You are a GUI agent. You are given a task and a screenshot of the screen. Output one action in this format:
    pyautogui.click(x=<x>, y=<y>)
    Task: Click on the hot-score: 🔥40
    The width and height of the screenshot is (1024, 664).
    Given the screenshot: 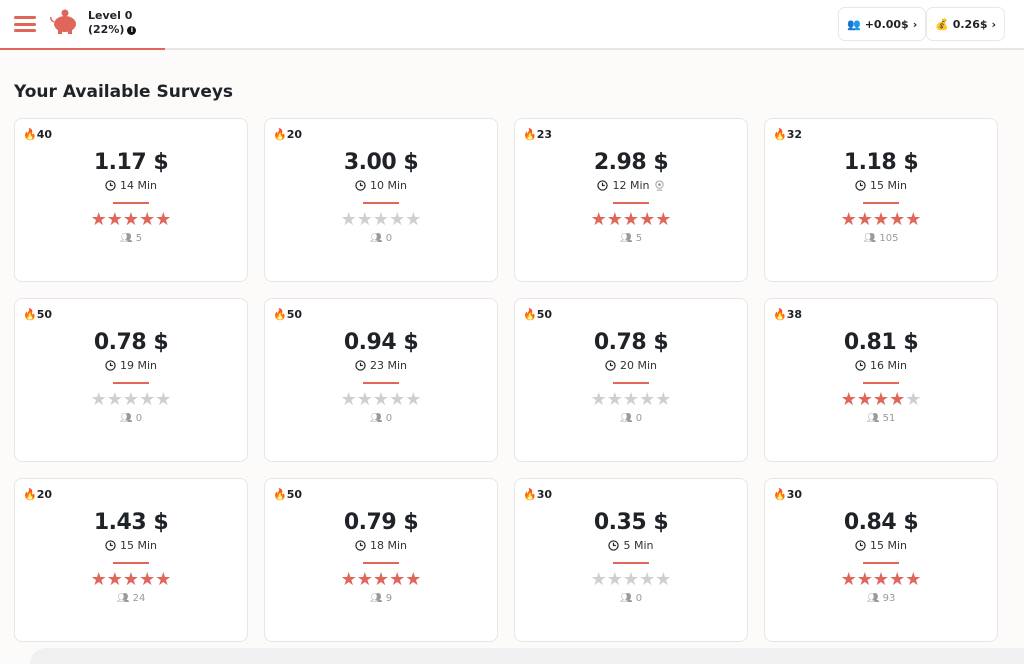 What is the action you would take?
    pyautogui.click(x=37, y=134)
    